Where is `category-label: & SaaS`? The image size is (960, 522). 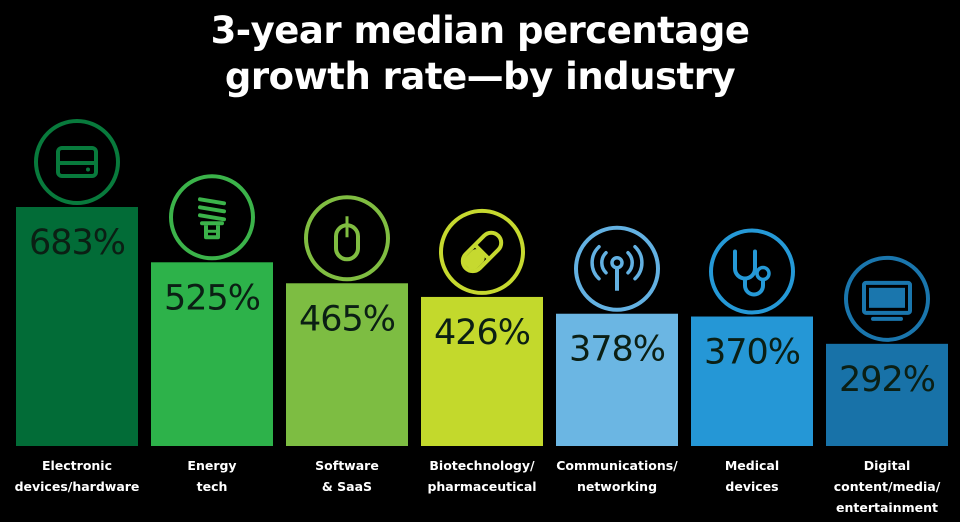
category-label: & SaaS is located at coordinates (347, 486).